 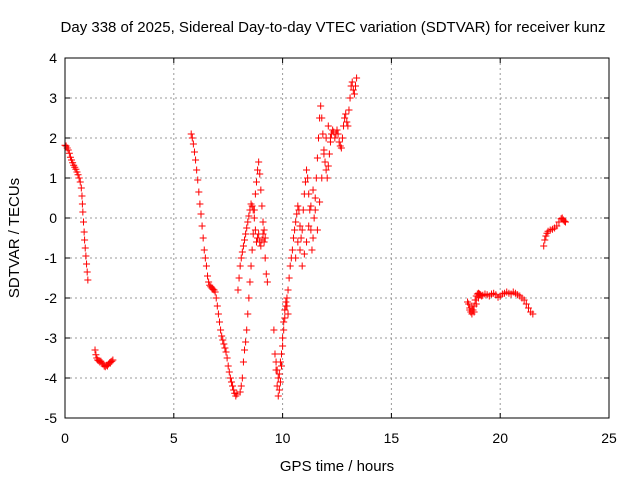 I want to click on y-tick-label: -3, so click(x=51, y=338).